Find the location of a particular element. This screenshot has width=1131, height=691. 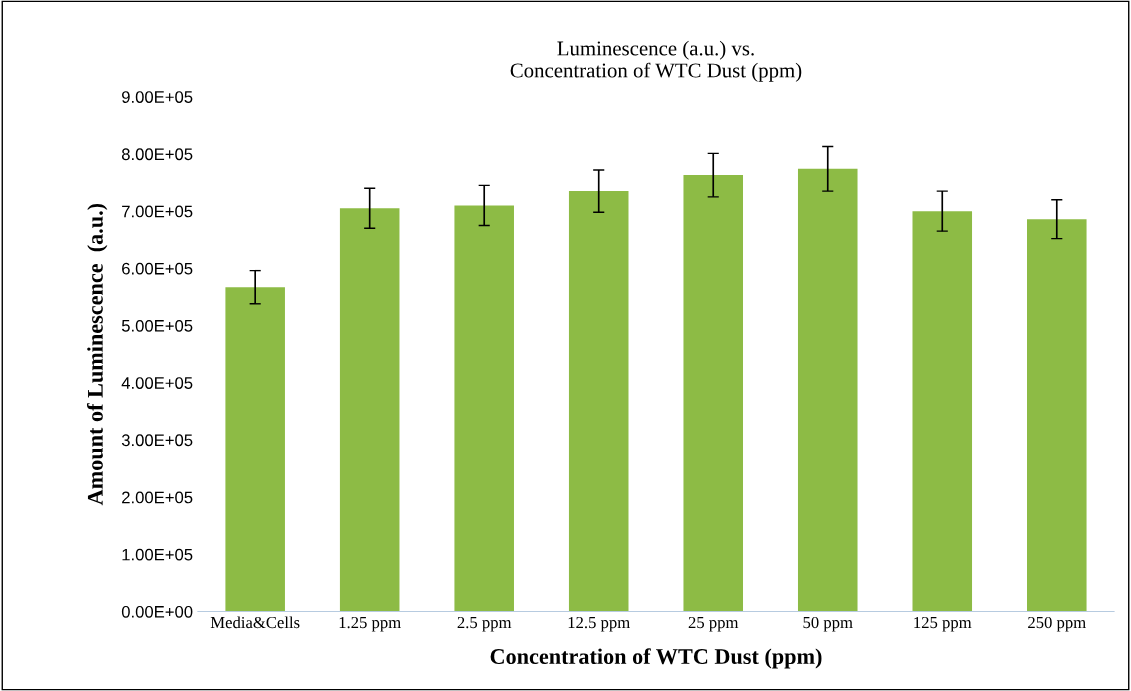

y-tick-label: 1.00E+05 is located at coordinates (157, 554).